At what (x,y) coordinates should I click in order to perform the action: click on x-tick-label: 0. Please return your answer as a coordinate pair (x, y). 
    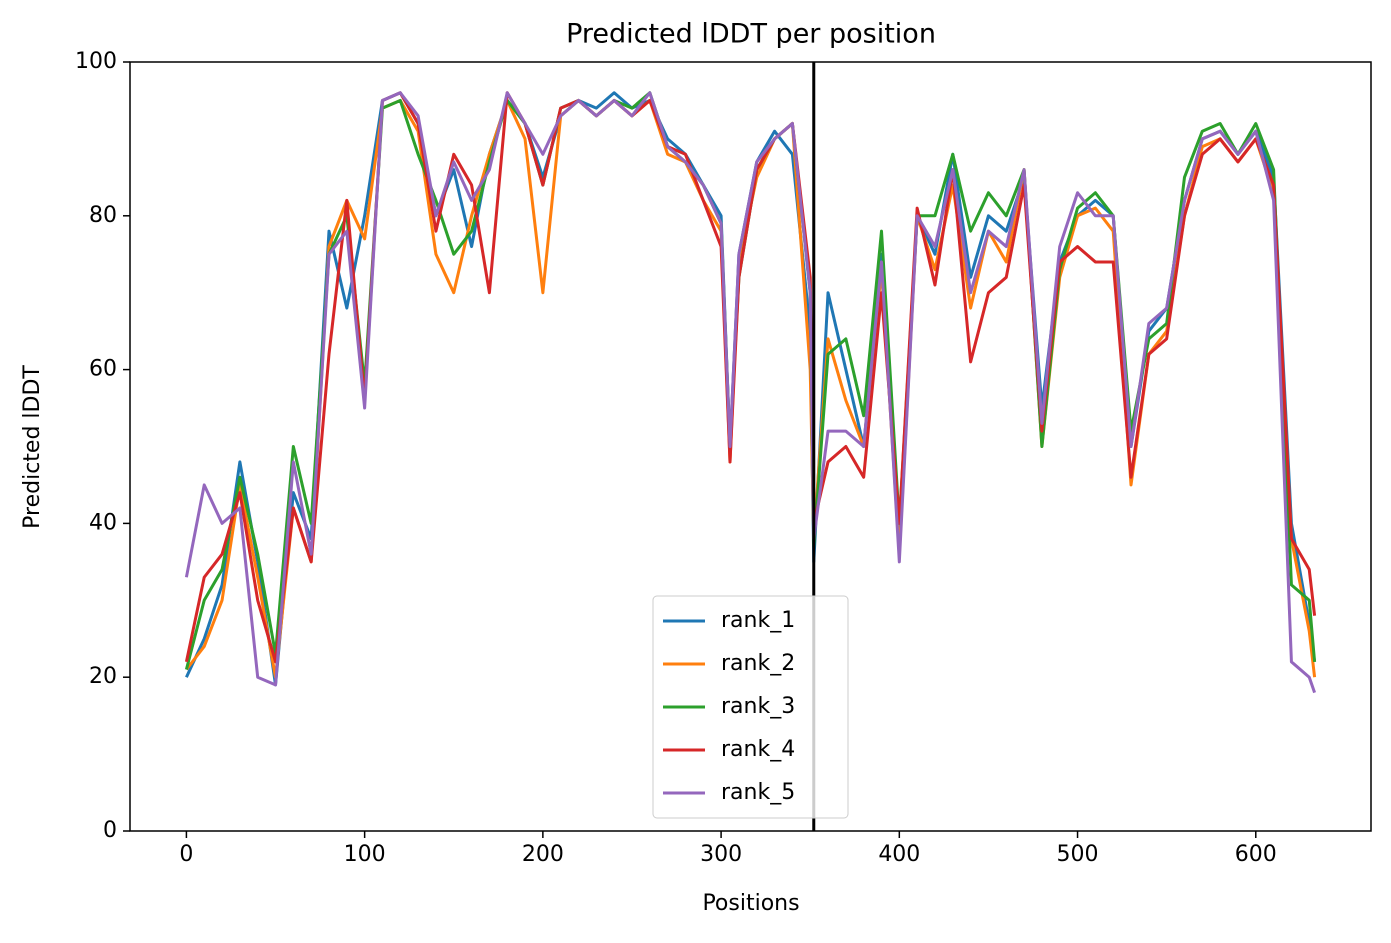
    Looking at the image, I should click on (186, 854).